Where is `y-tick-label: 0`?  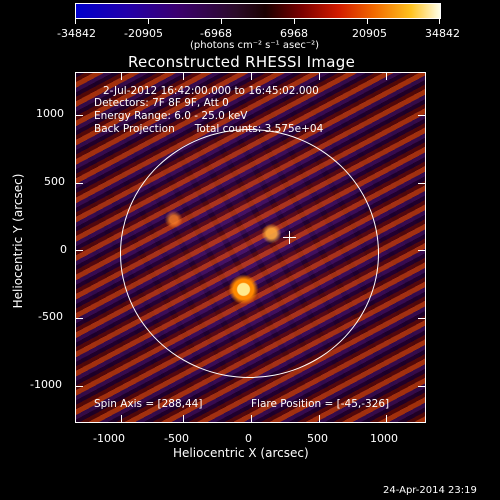
y-tick-label: 0 is located at coordinates (63, 249).